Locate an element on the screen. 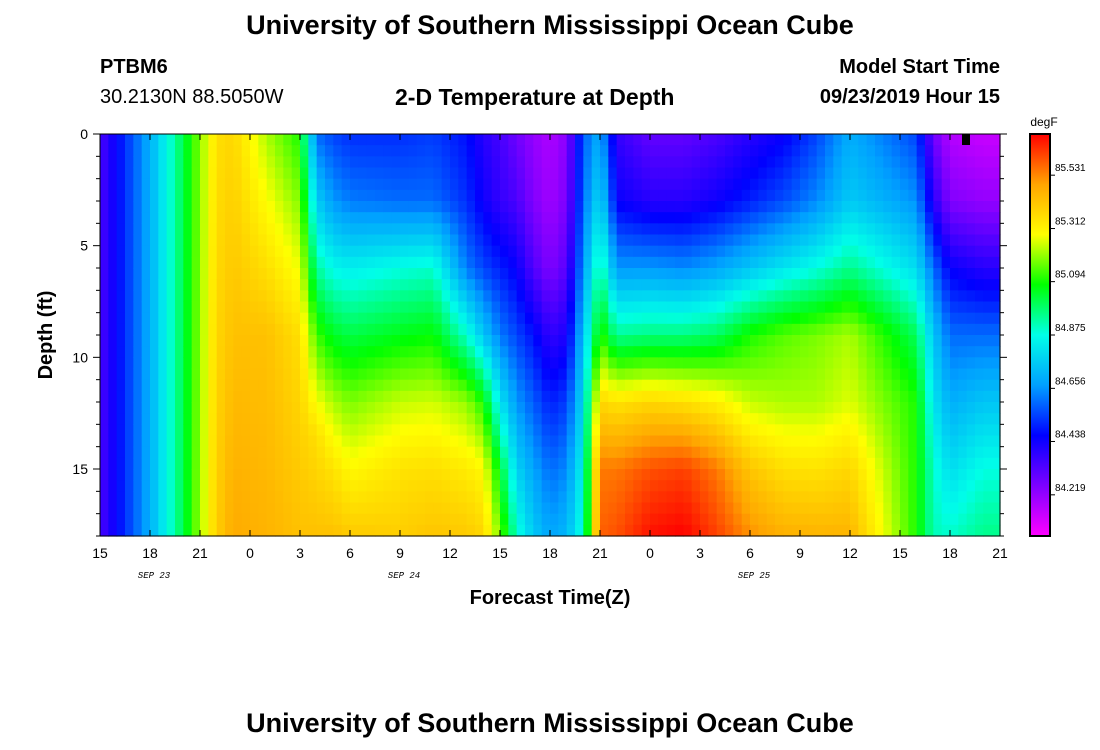 This screenshot has width=1100, height=750. colorbar-tick-label: 85.531 is located at coordinates (1070, 168).